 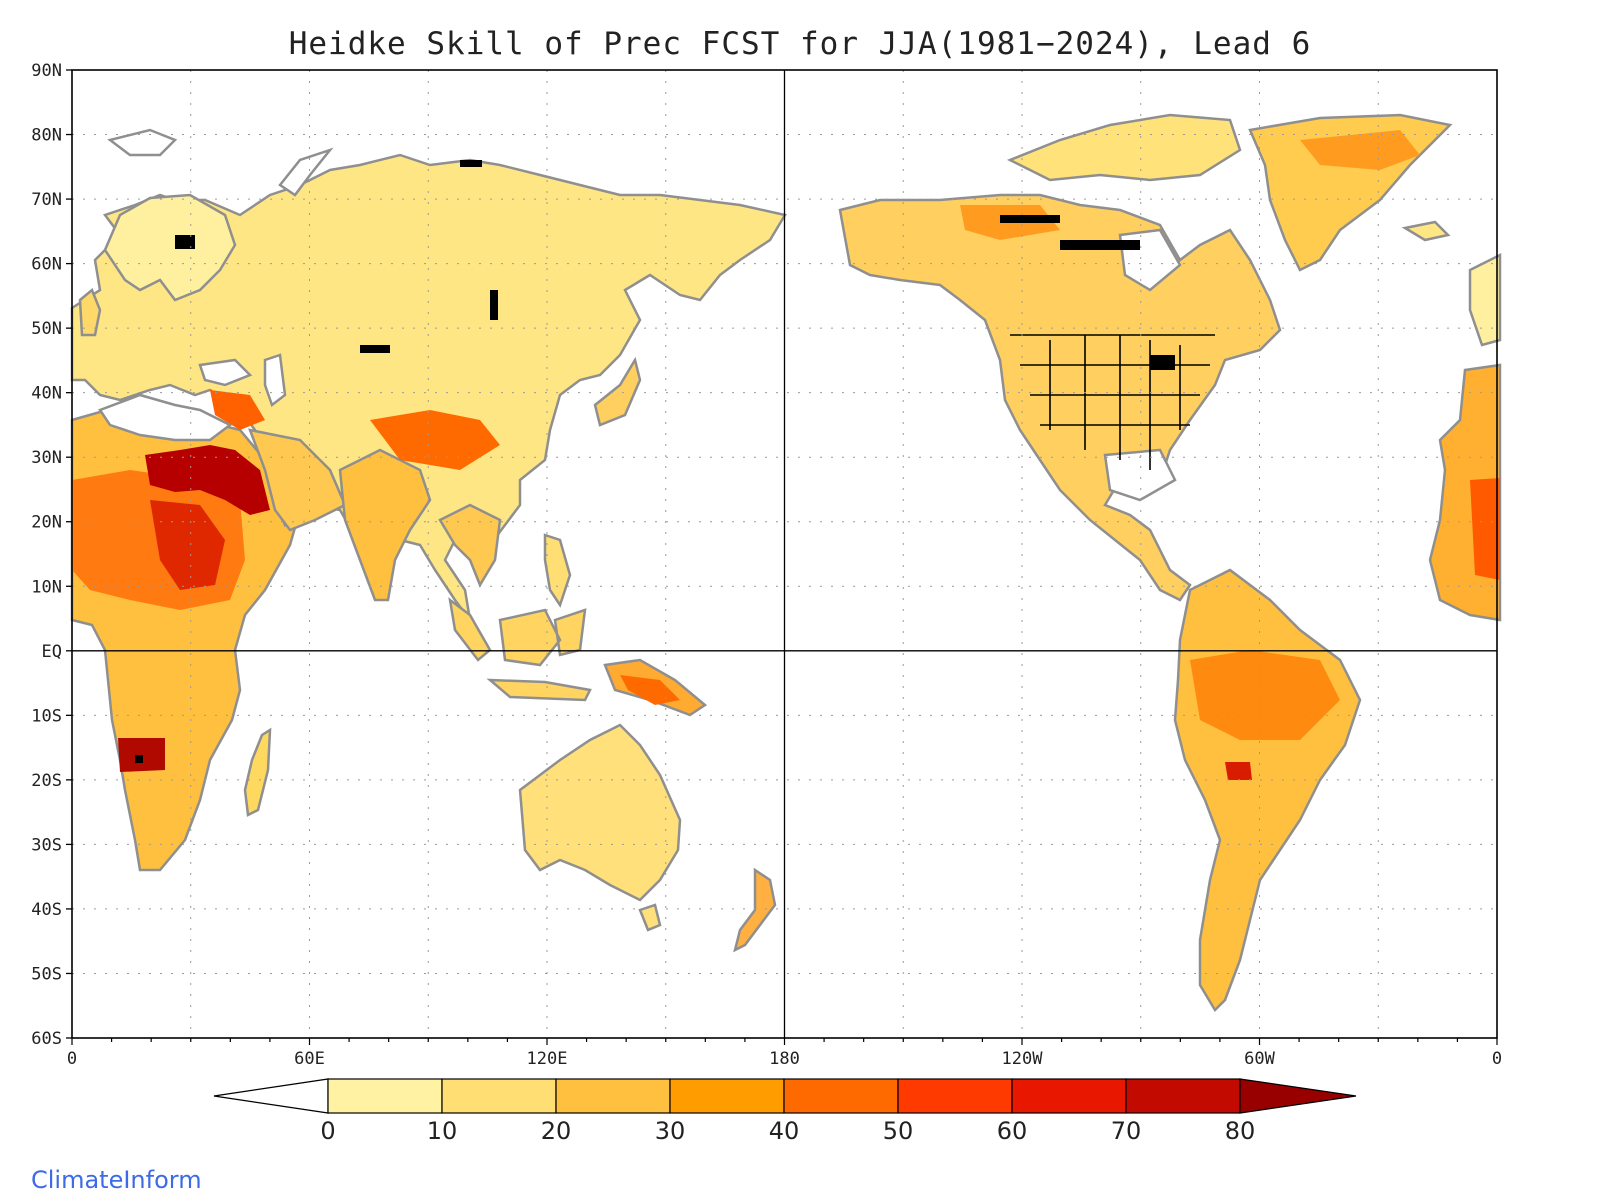 What do you see at coordinates (170, 247) in the screenshot?
I see `scandinavia` at bounding box center [170, 247].